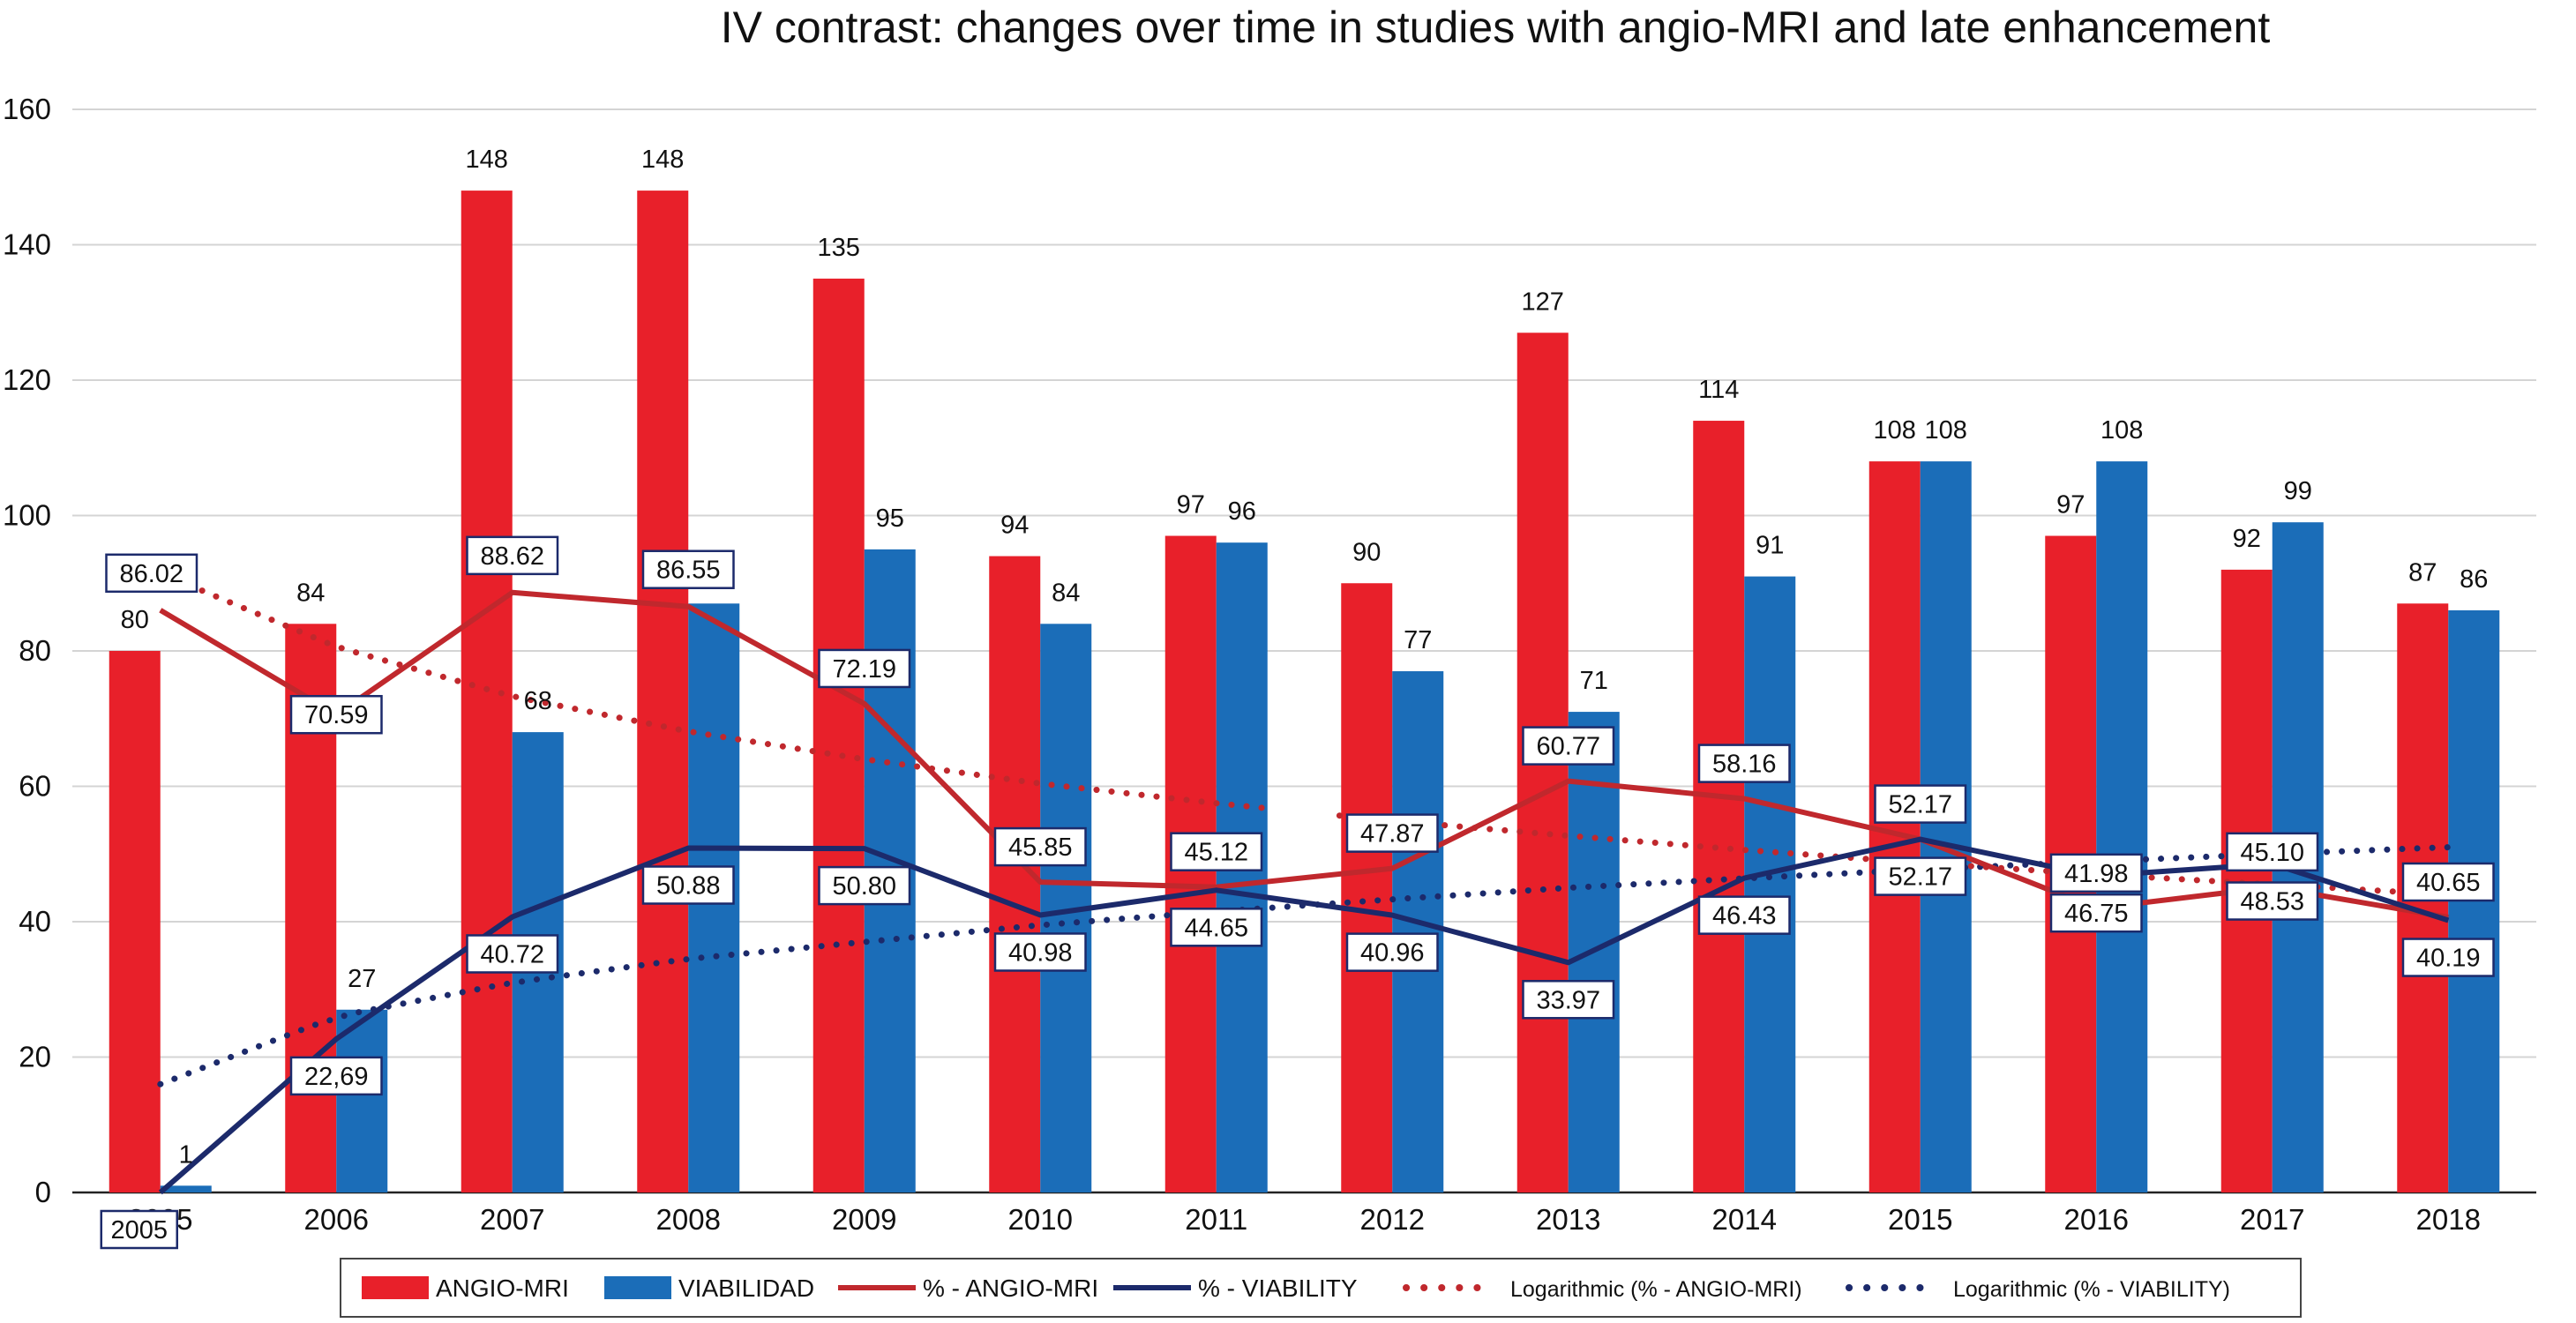  What do you see at coordinates (2272, 853) in the screenshot?
I see `data-label-text: 45.10` at bounding box center [2272, 853].